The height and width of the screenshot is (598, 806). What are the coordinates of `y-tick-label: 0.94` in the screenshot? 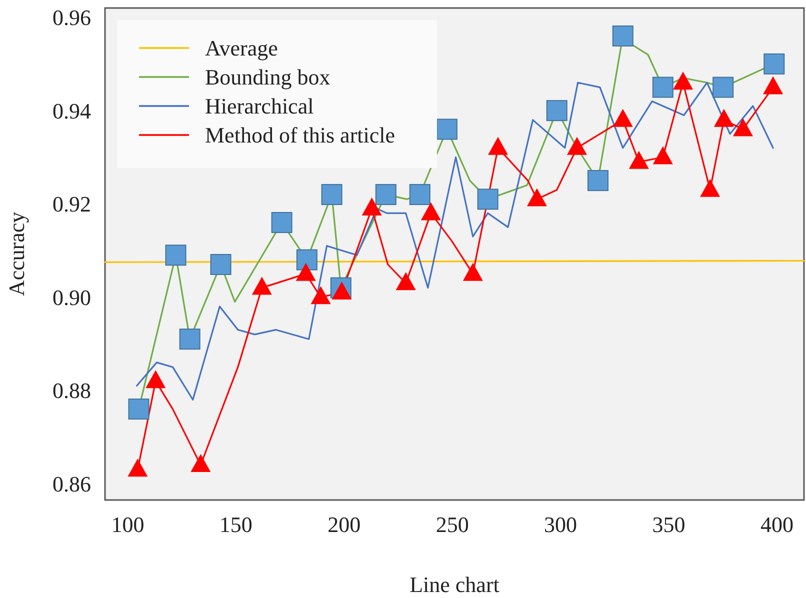 It's located at (71, 111).